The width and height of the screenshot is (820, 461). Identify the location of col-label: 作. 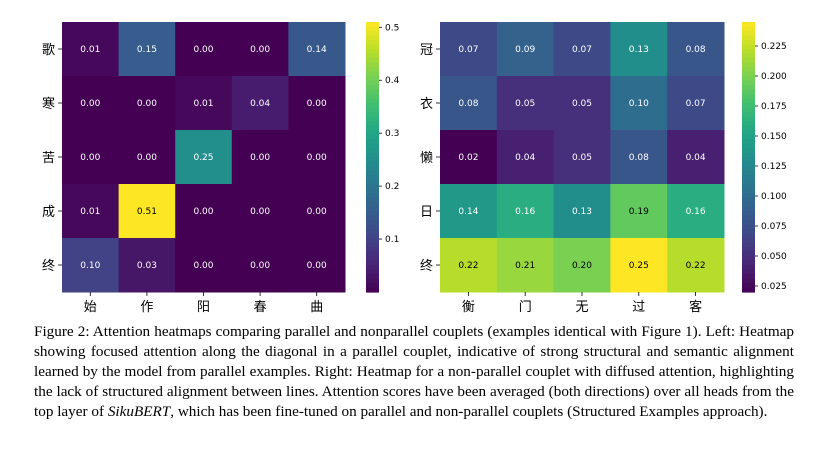
(146, 307).